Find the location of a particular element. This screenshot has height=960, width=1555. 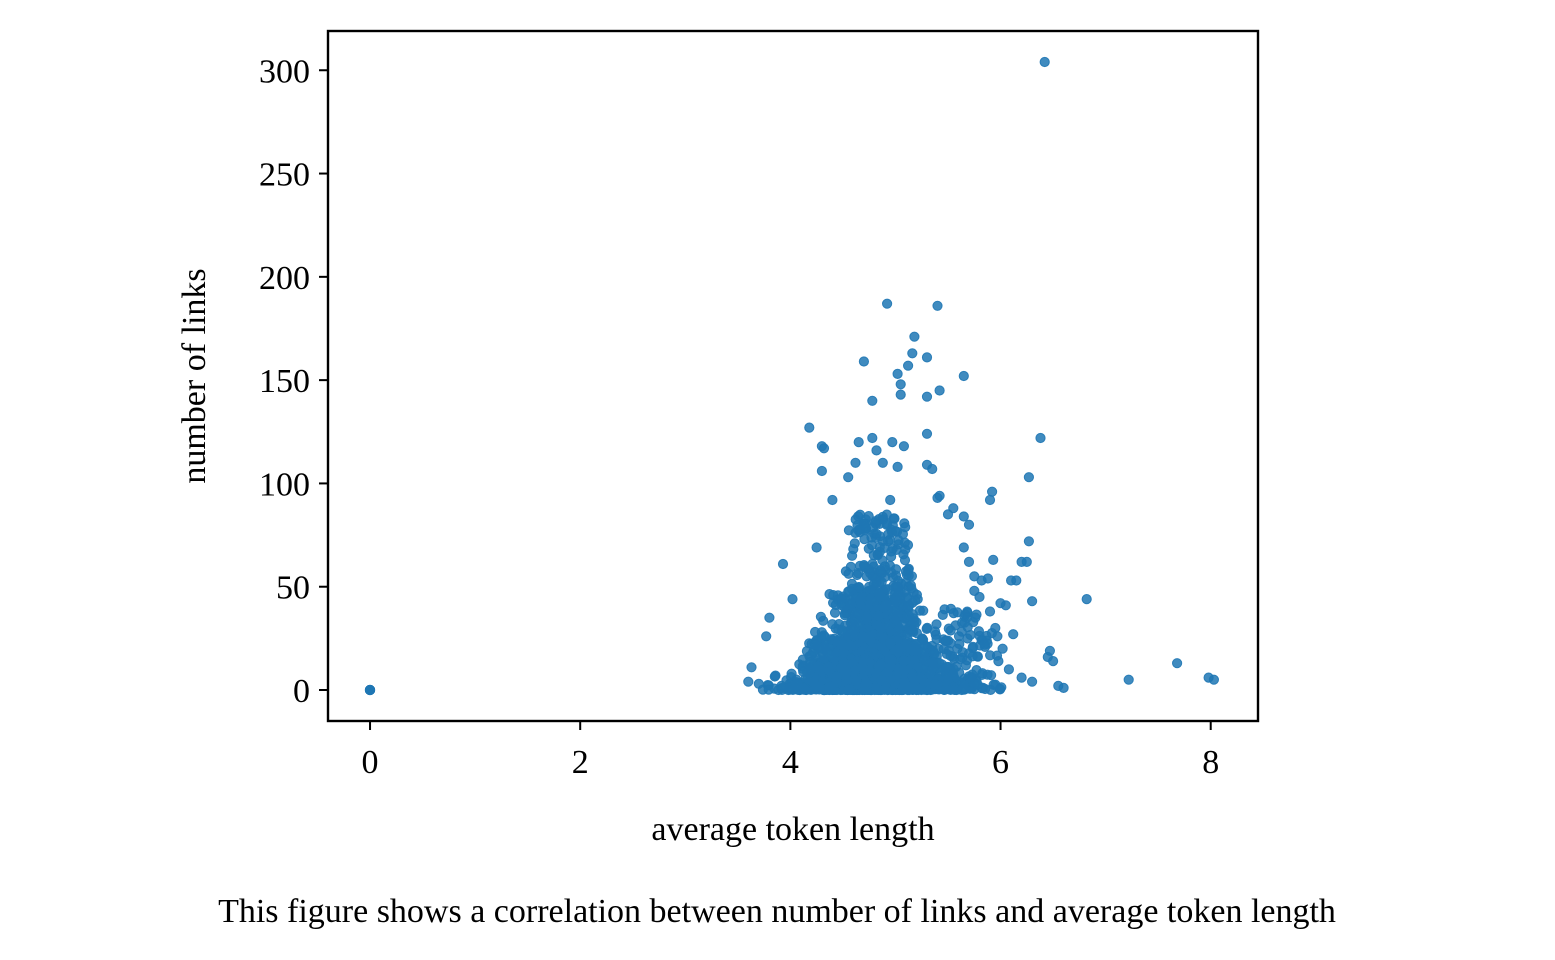

x-axis-ticks: 0 2 4 6 8 is located at coordinates (790, 751).